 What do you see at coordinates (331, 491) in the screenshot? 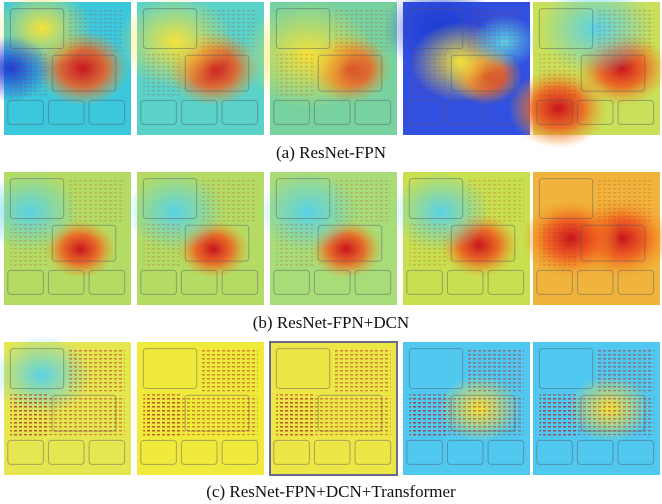
I see `caption: (c) ResNet-FPN+DCN+Transformer` at bounding box center [331, 491].